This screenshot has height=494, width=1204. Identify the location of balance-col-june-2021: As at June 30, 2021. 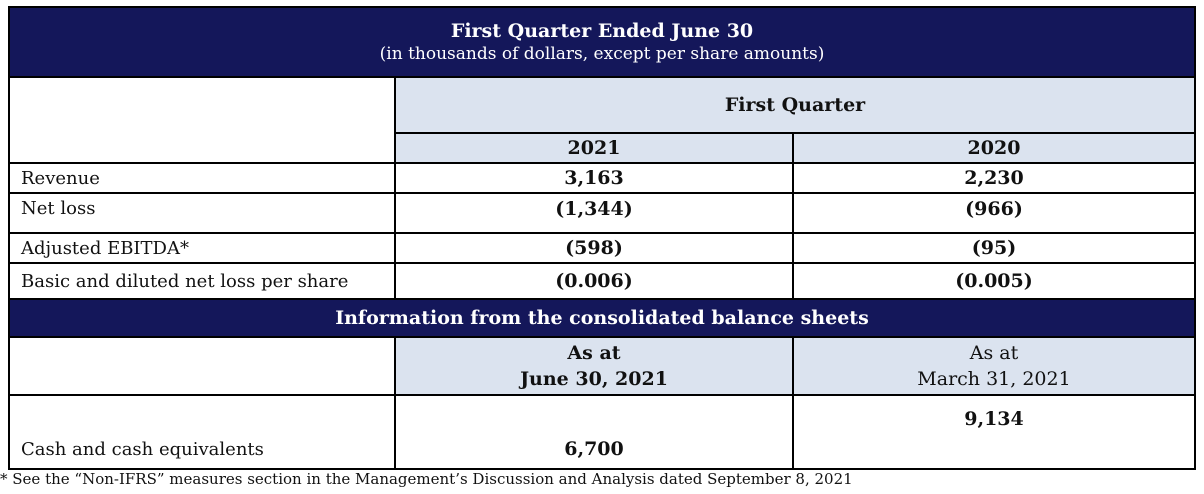
(594, 366).